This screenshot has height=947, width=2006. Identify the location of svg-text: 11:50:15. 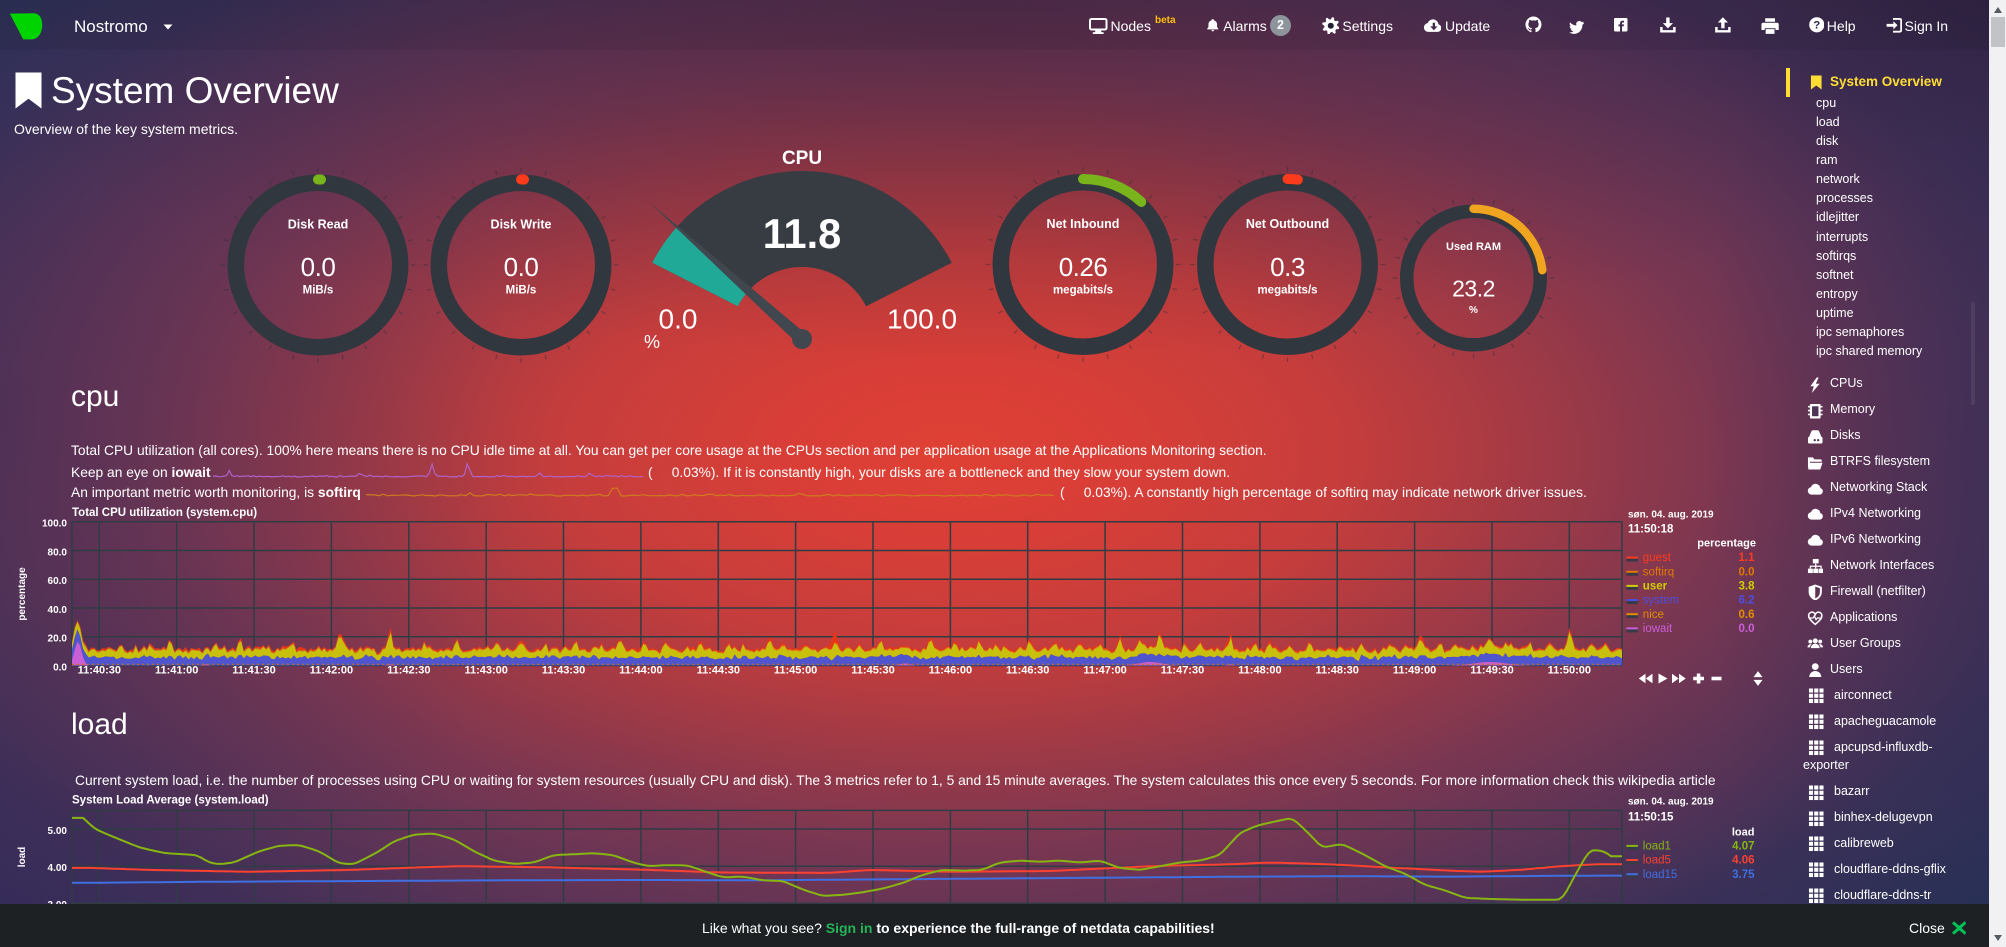
(1651, 818).